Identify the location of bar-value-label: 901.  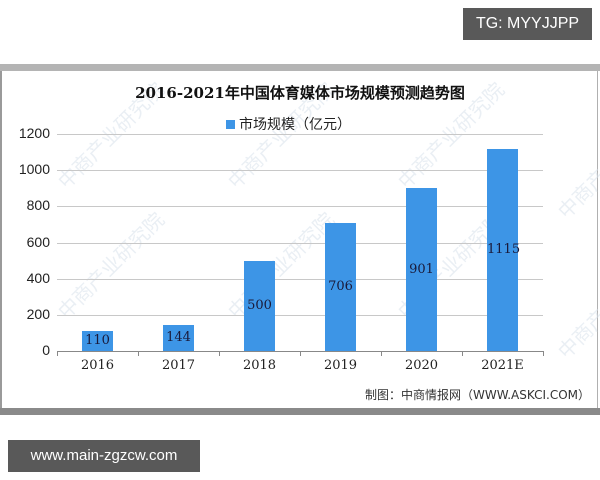
(421, 269).